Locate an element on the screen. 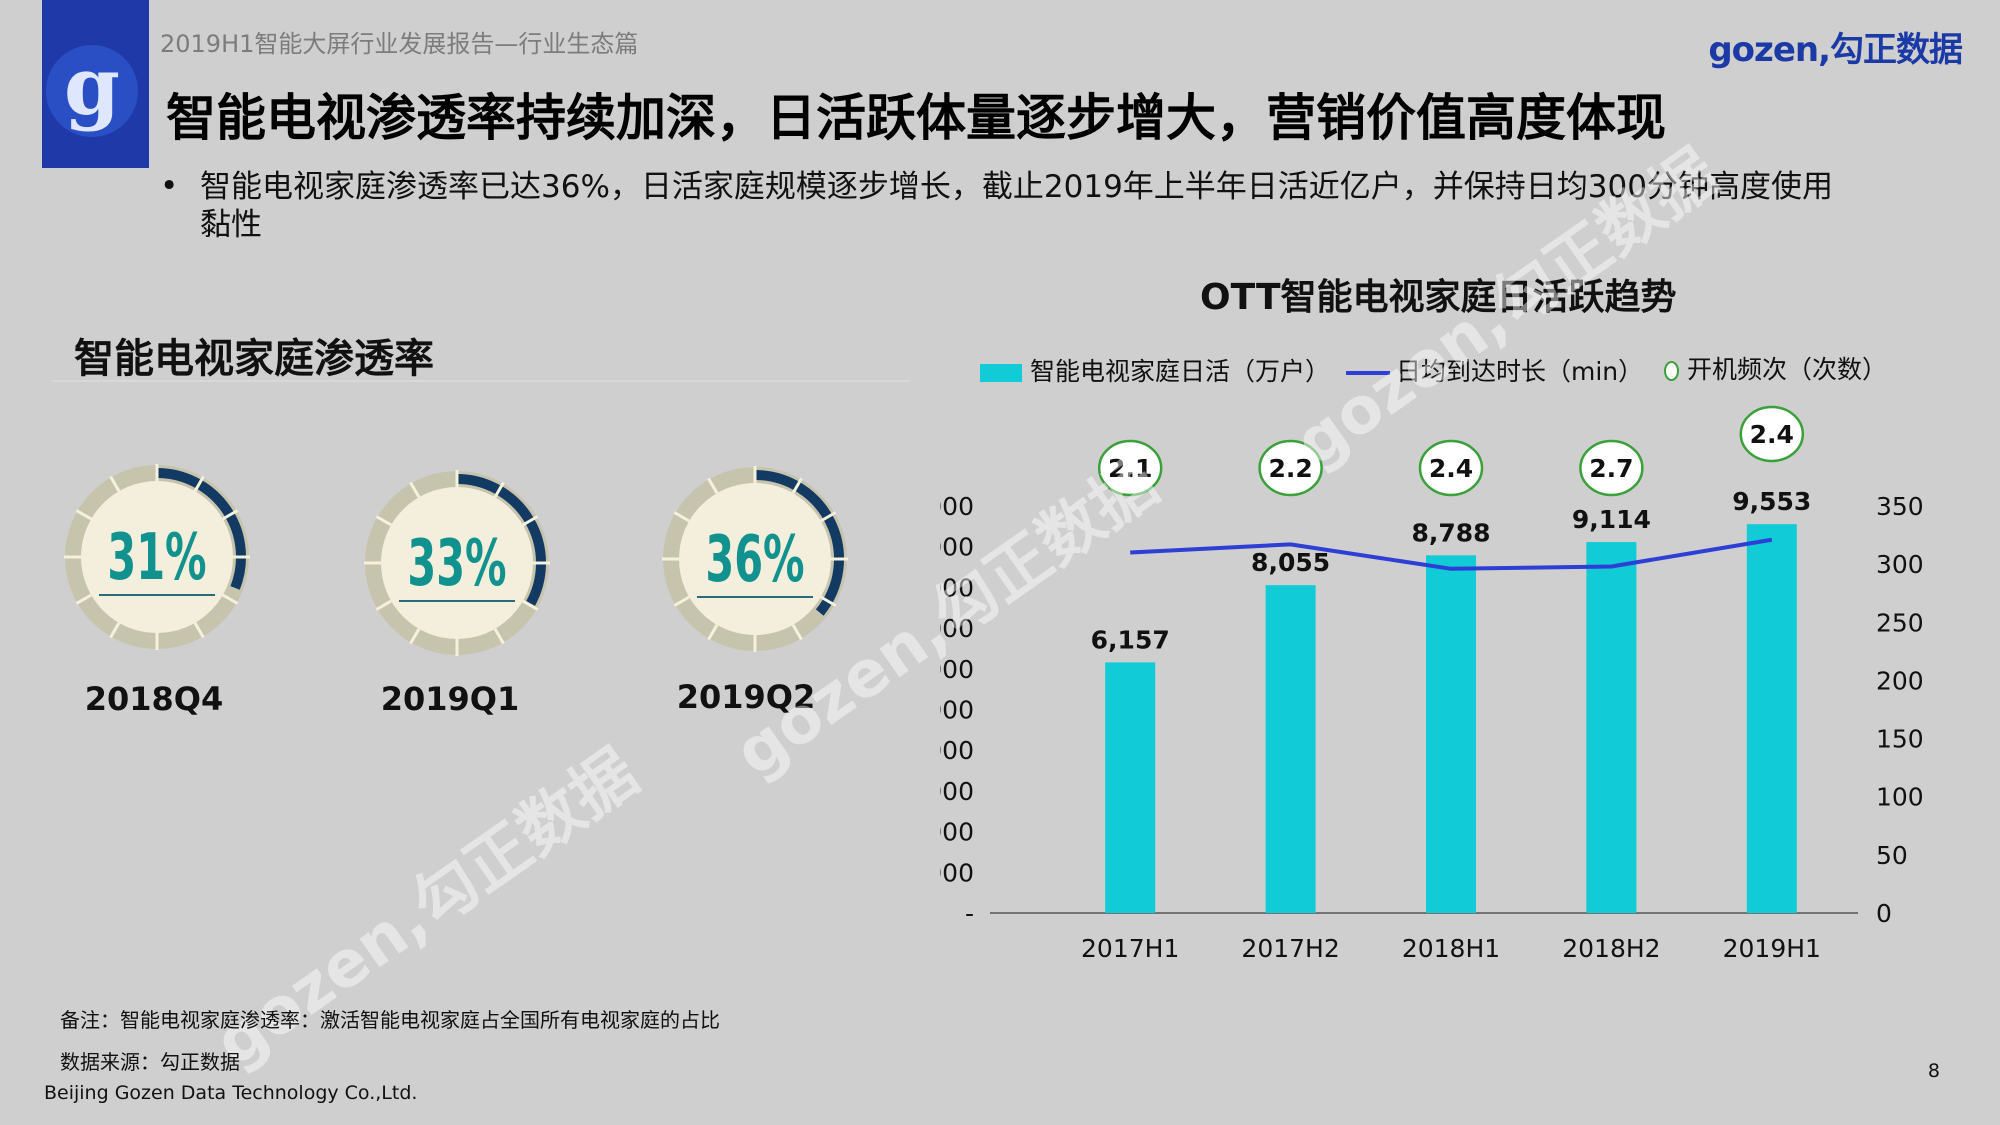 This screenshot has width=2000, height=1125. y-tick-label: 9,000 is located at coordinates (957, 547).